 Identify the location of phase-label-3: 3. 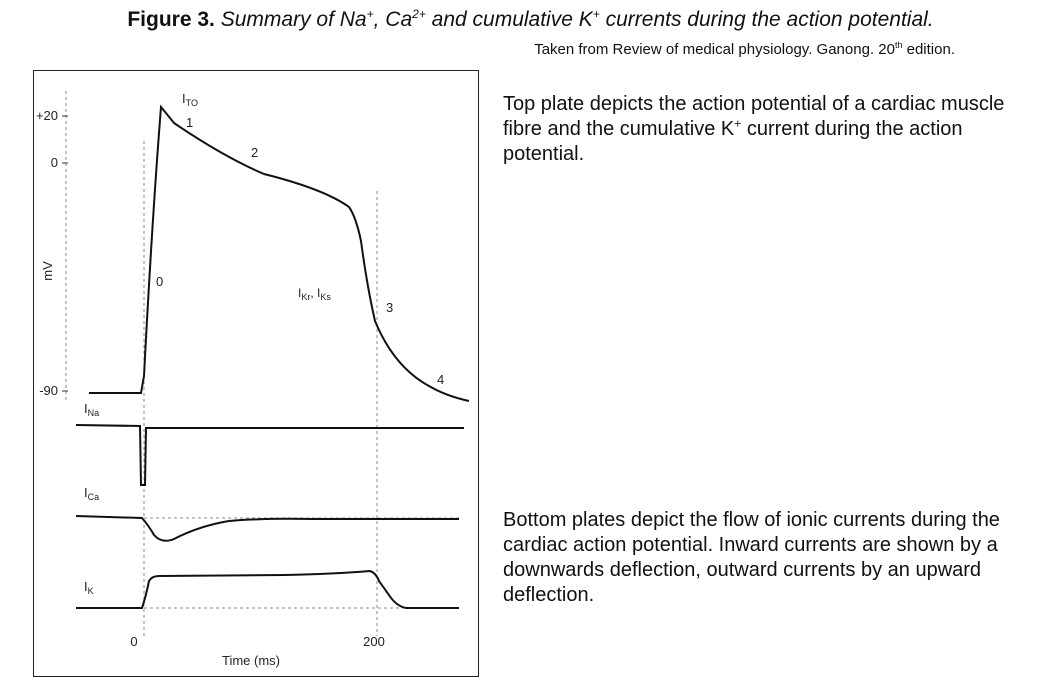
(389, 307).